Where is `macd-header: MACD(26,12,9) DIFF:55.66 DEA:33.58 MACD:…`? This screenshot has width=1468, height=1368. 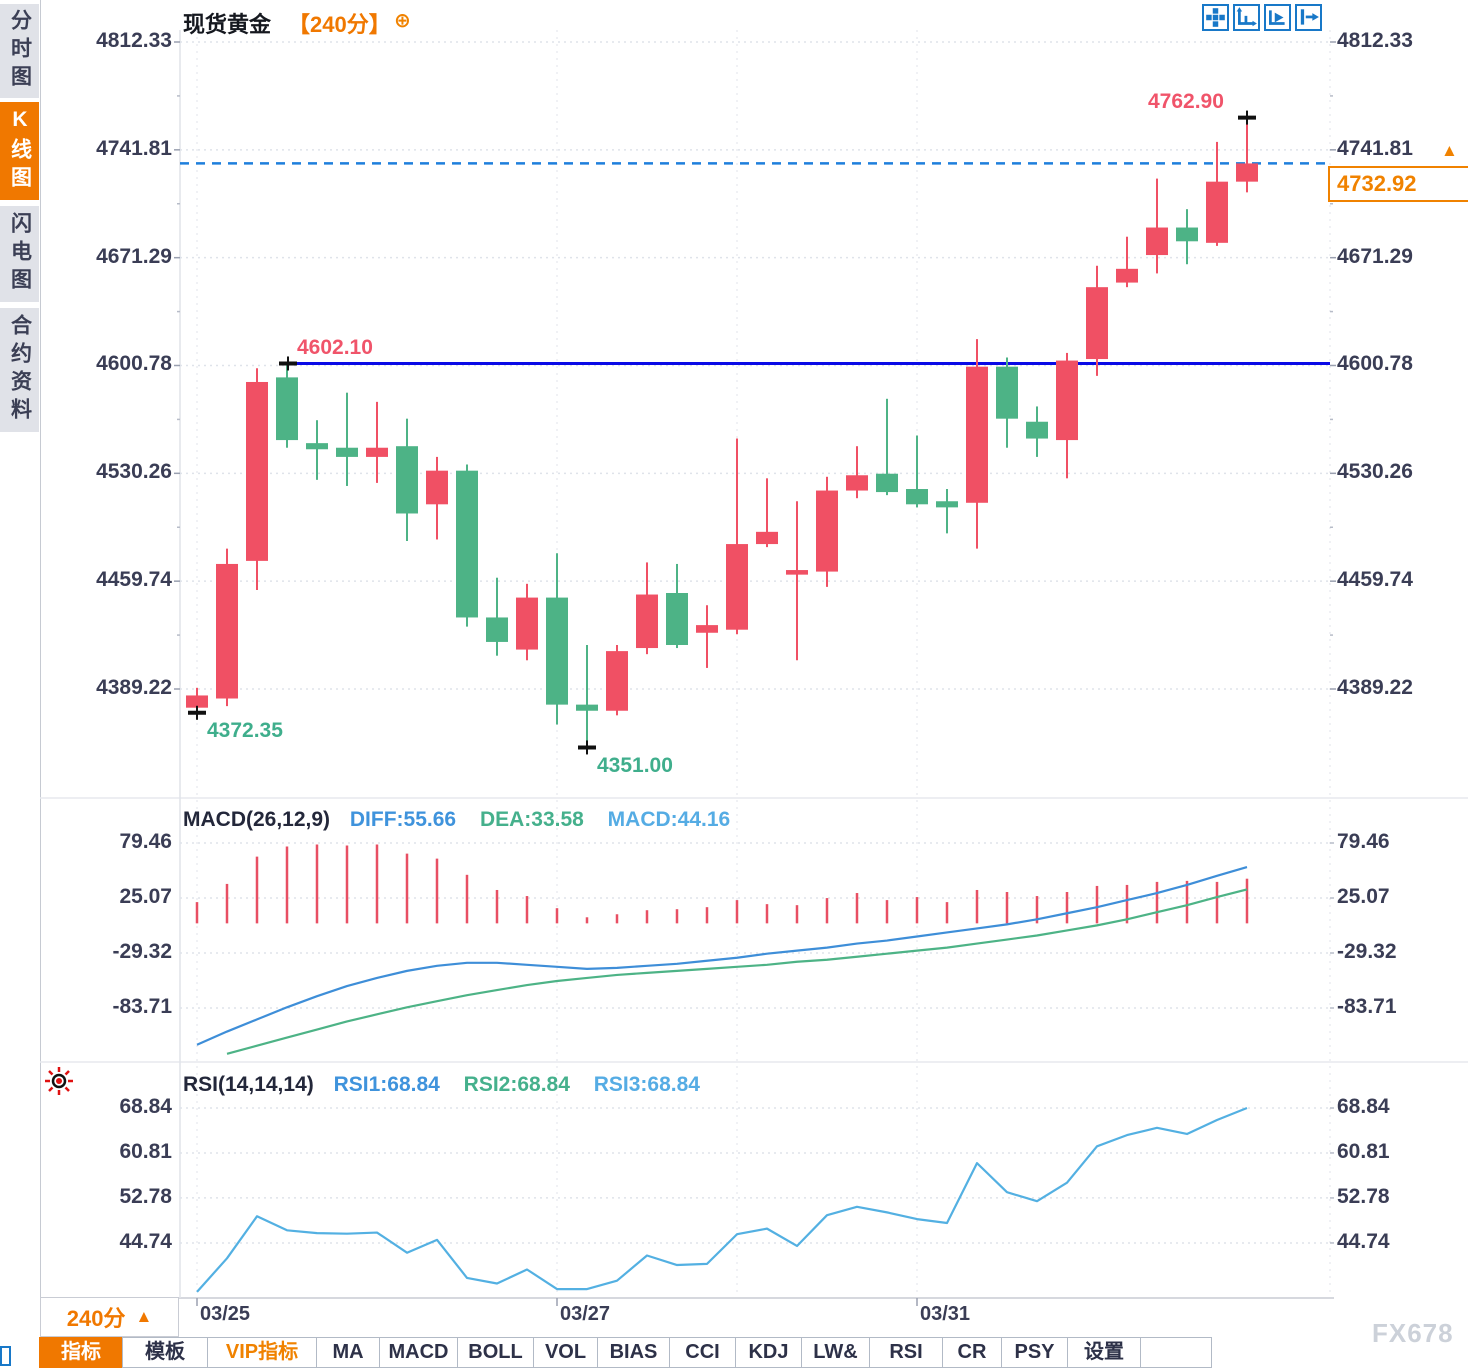
macd-header: MACD(26,12,9) DIFF:55.66 DEA:33.58 MACD:… is located at coordinates (456, 820).